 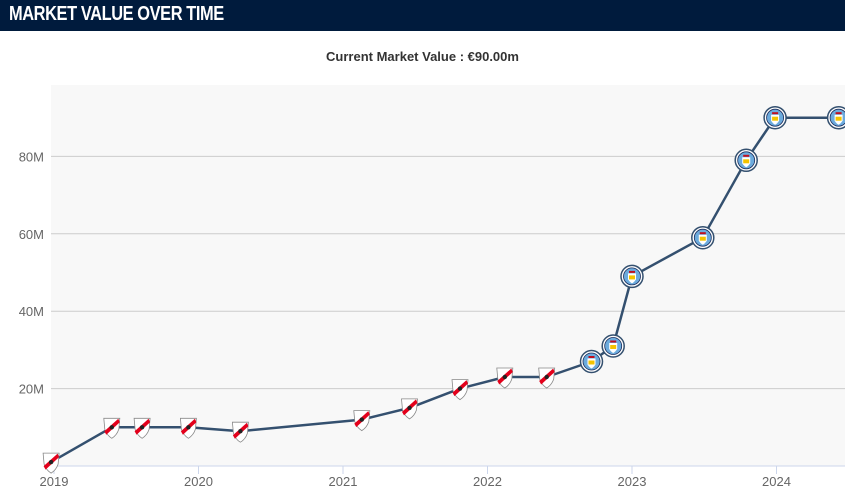 What do you see at coordinates (487, 481) in the screenshot?
I see `x-tick-label: 2022` at bounding box center [487, 481].